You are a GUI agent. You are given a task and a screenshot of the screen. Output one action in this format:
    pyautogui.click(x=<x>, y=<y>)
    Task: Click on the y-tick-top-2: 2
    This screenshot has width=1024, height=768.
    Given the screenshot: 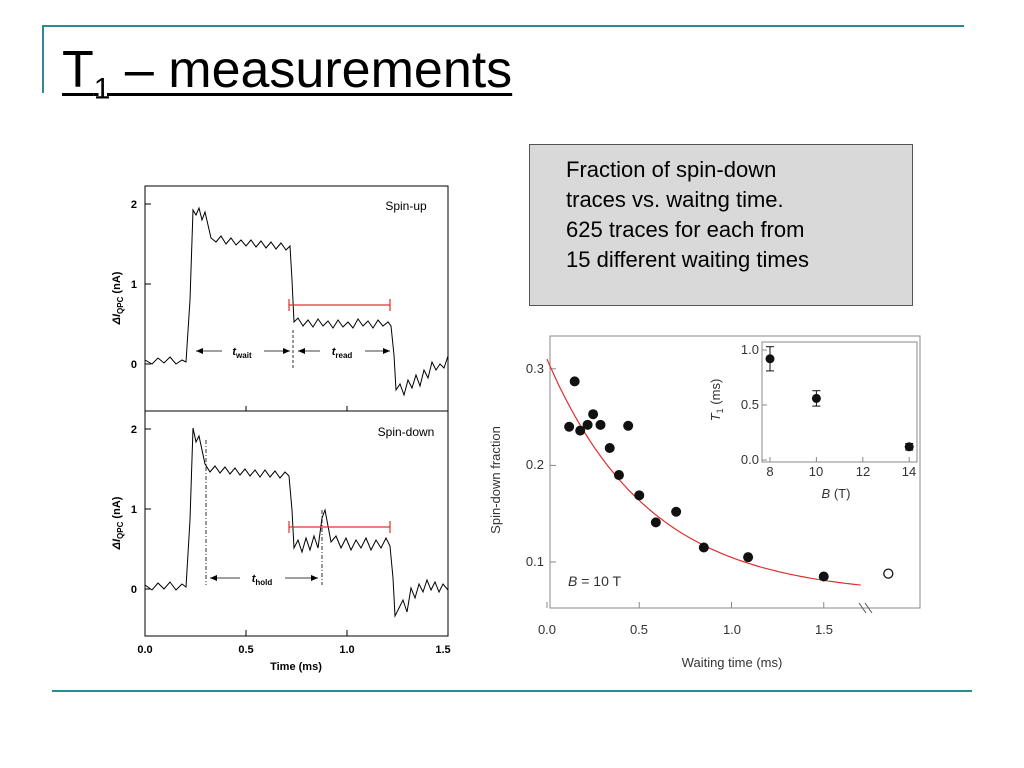 What is the action you would take?
    pyautogui.click(x=134, y=205)
    